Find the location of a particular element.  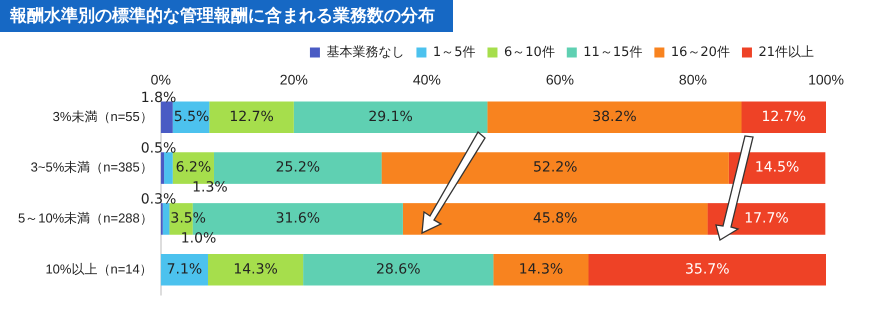

y-tick-label: 10%以上（n=14） is located at coordinates (99, 268).